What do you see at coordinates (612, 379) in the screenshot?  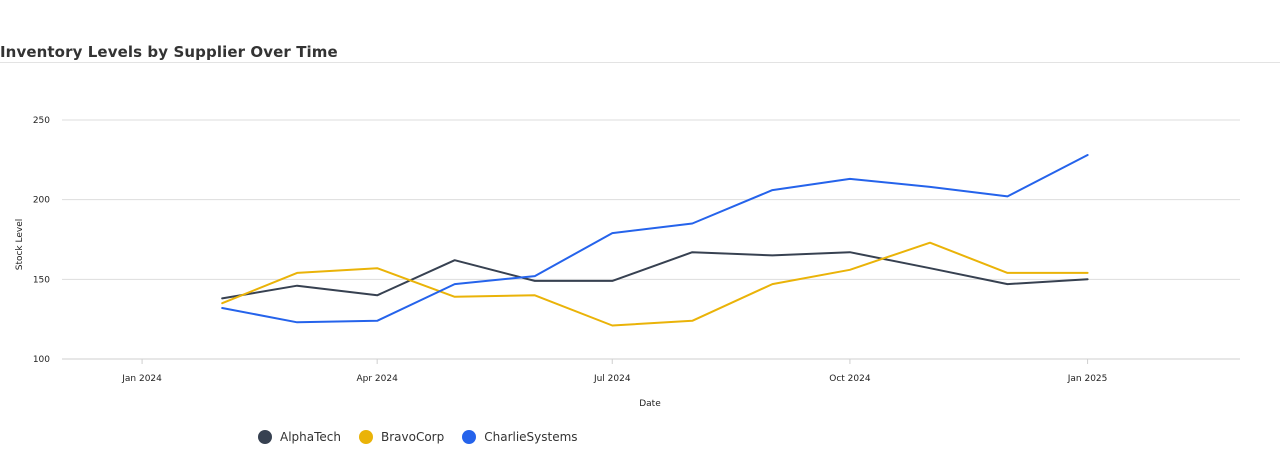 I see `x-tick-label: Jul 2024` at bounding box center [612, 379].